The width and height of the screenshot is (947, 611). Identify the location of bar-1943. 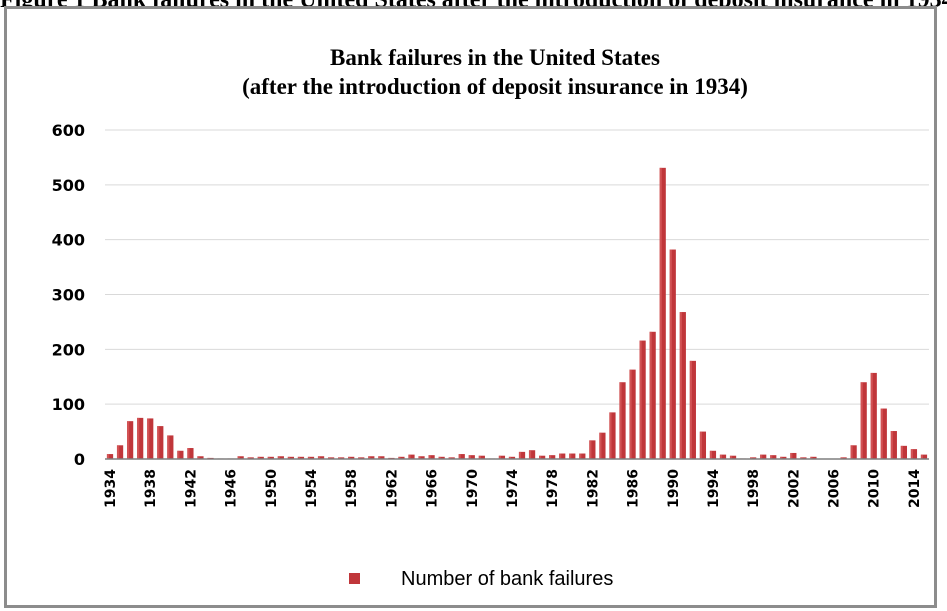
(200, 457).